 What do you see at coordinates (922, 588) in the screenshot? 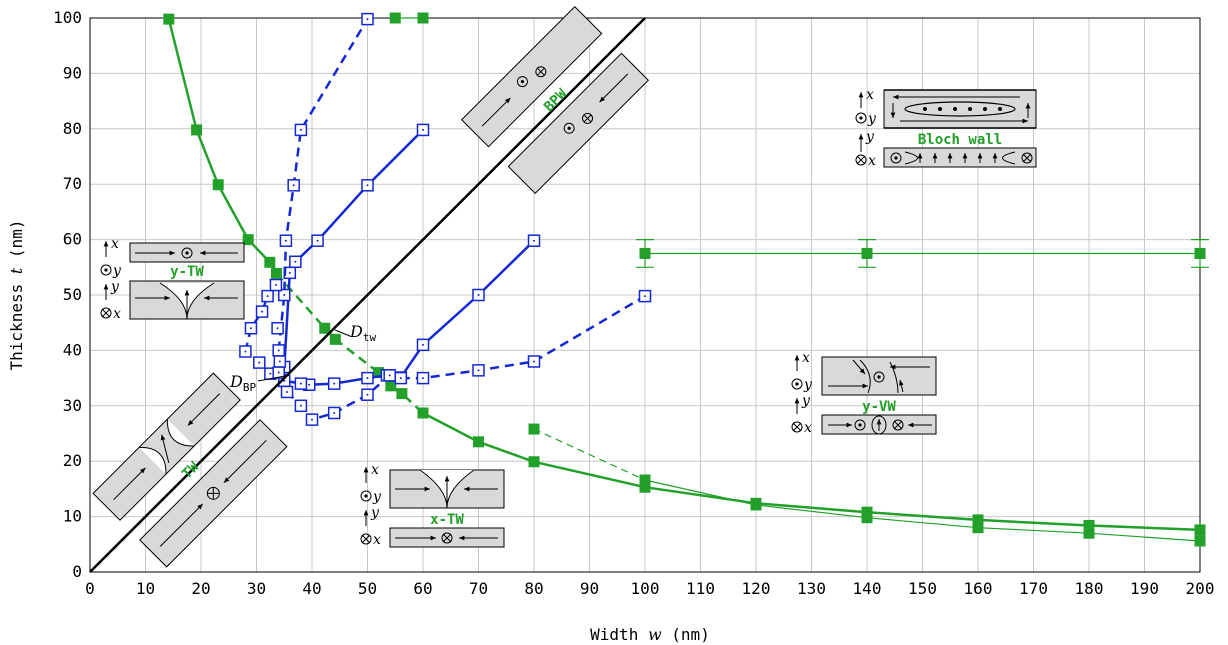
I see `x-tick-label: 150` at bounding box center [922, 588].